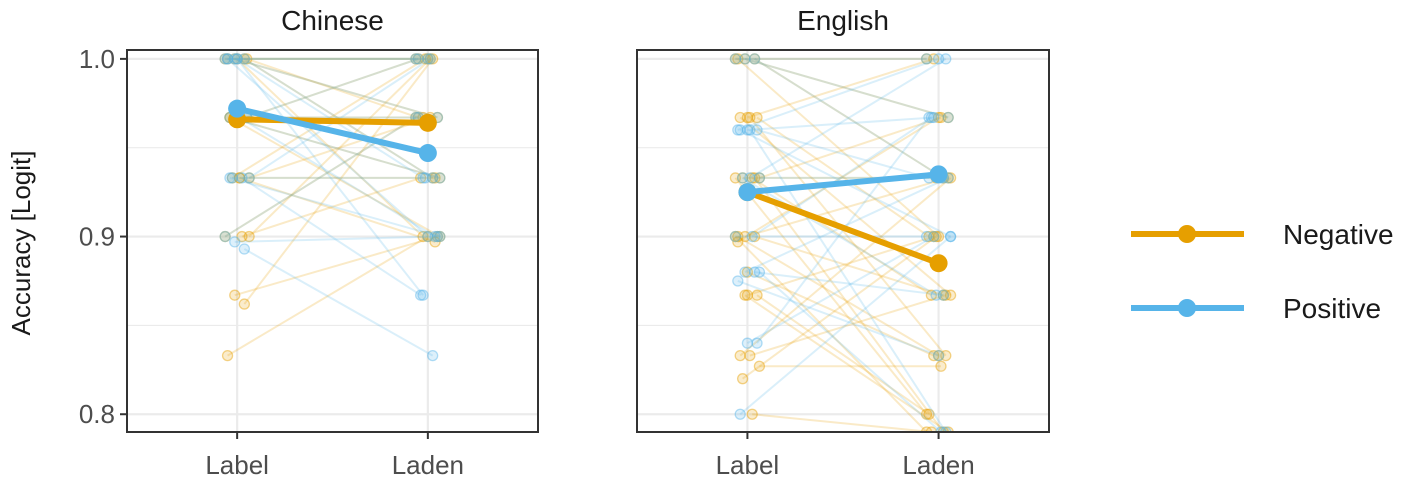  I want to click on individual-trajectories, so click(843, 242).